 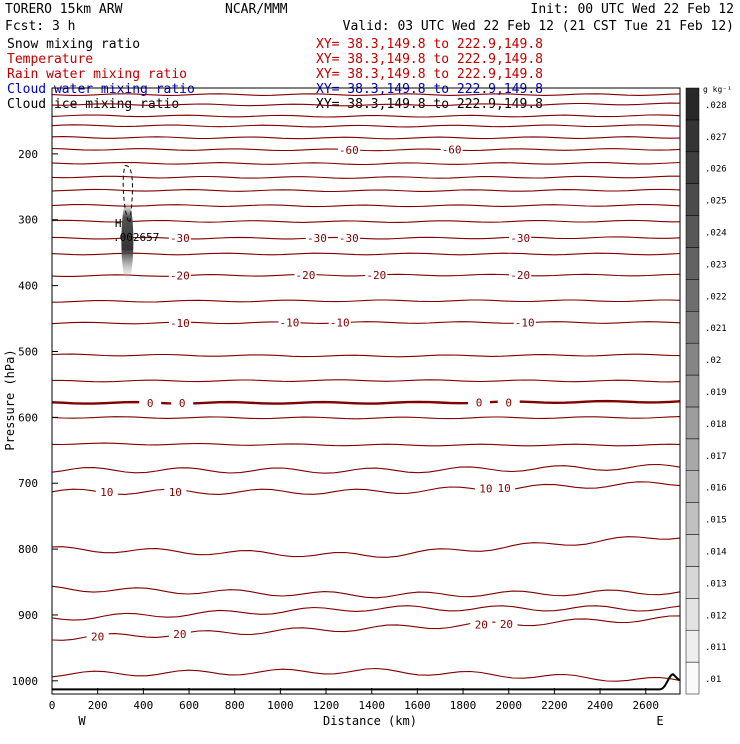 What do you see at coordinates (143, 705) in the screenshot?
I see `x-tick-label: 400` at bounding box center [143, 705].